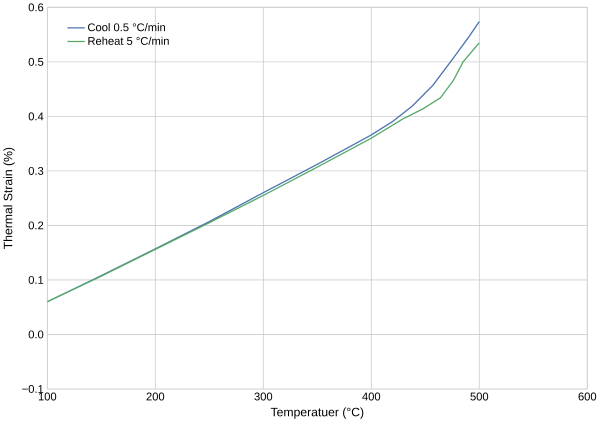  I want to click on y-tick-label: 0.1, so click(36, 280).